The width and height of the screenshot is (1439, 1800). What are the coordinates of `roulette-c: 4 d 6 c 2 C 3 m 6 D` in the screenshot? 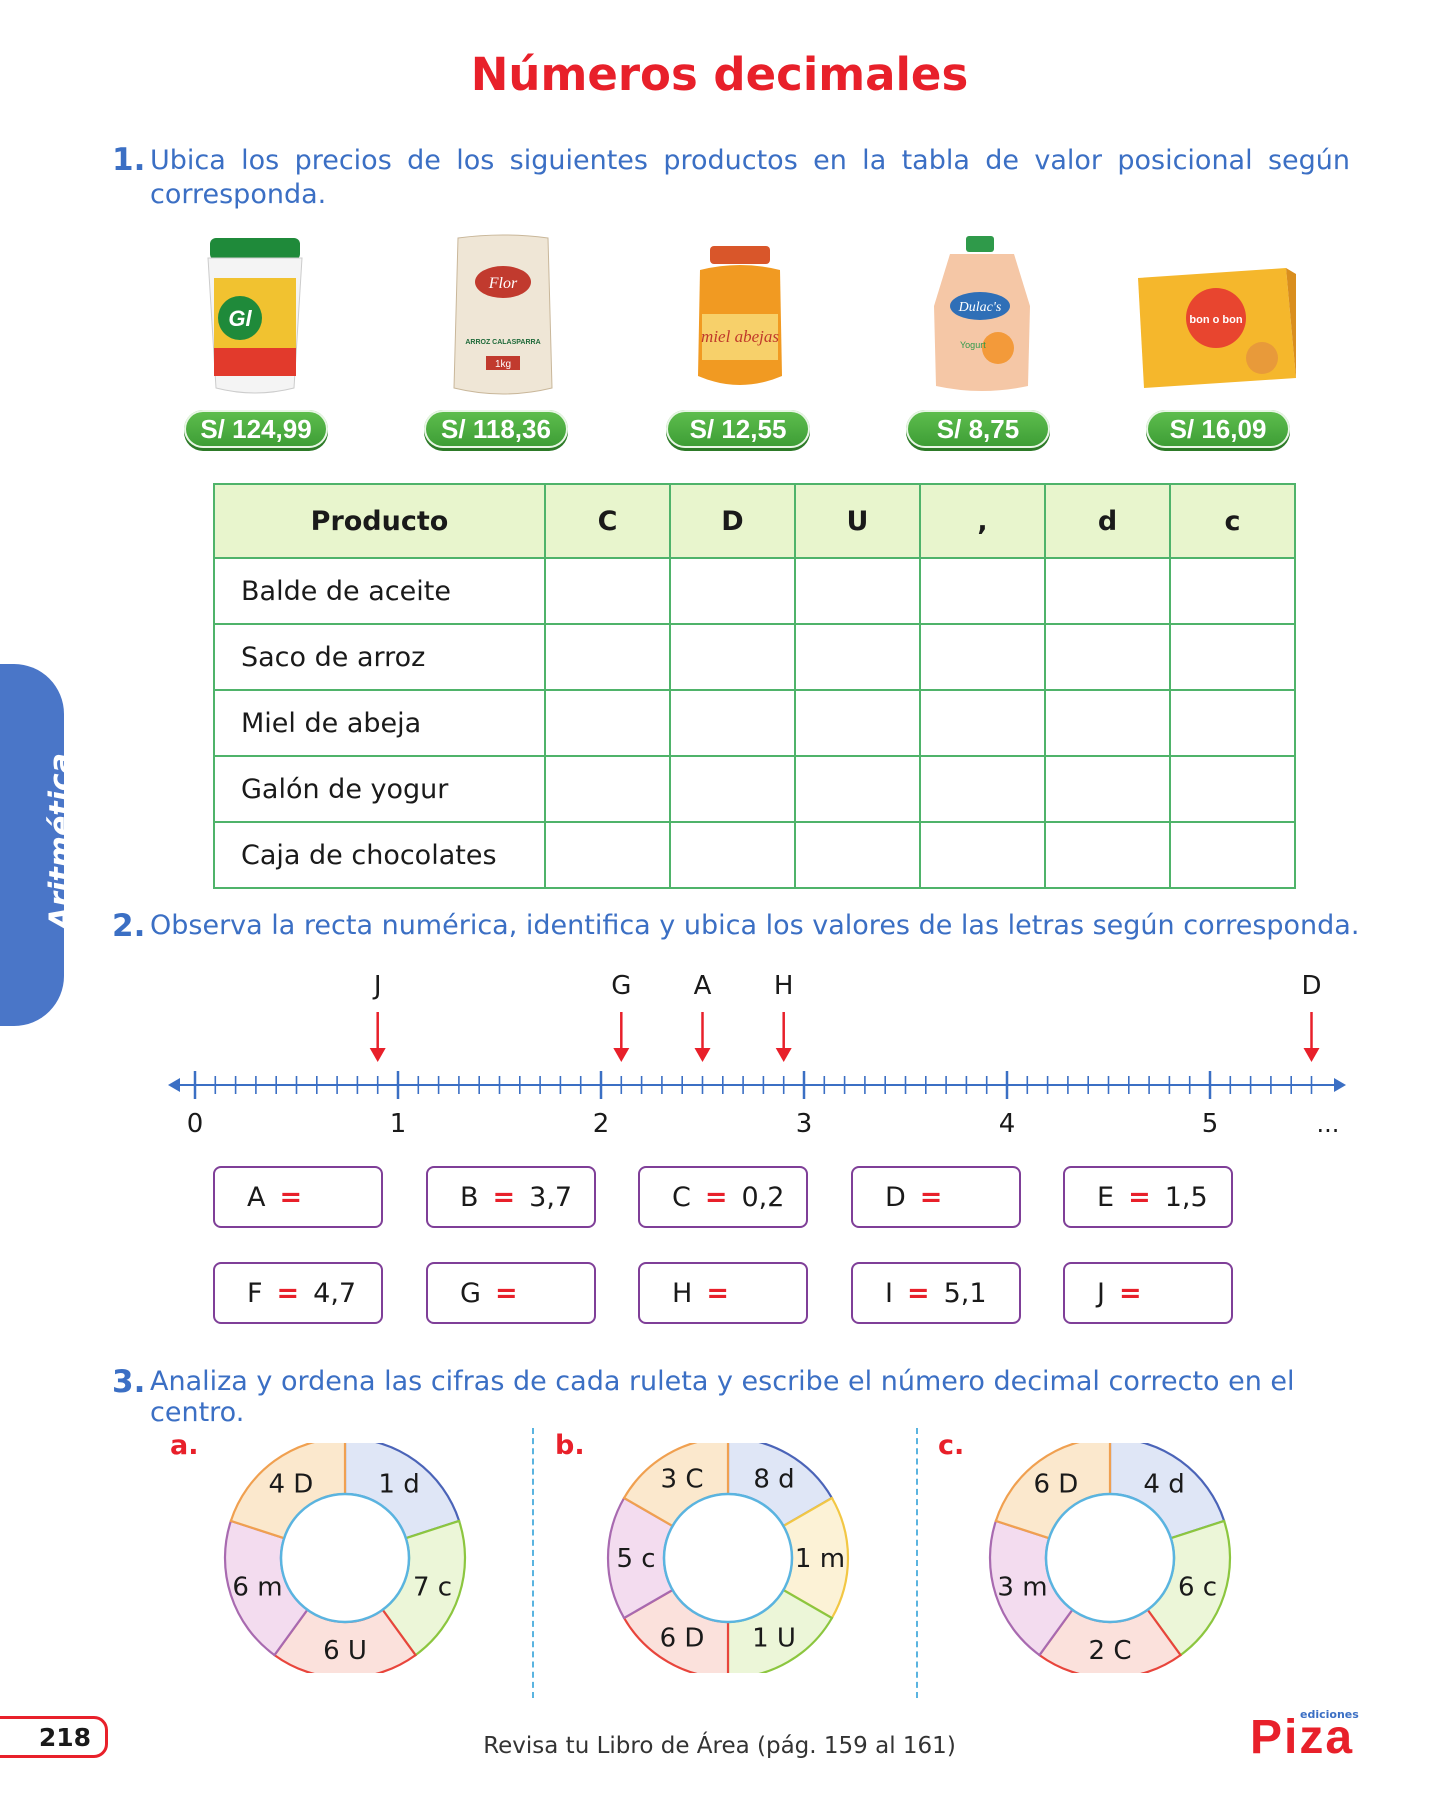 It's located at (1110, 1558).